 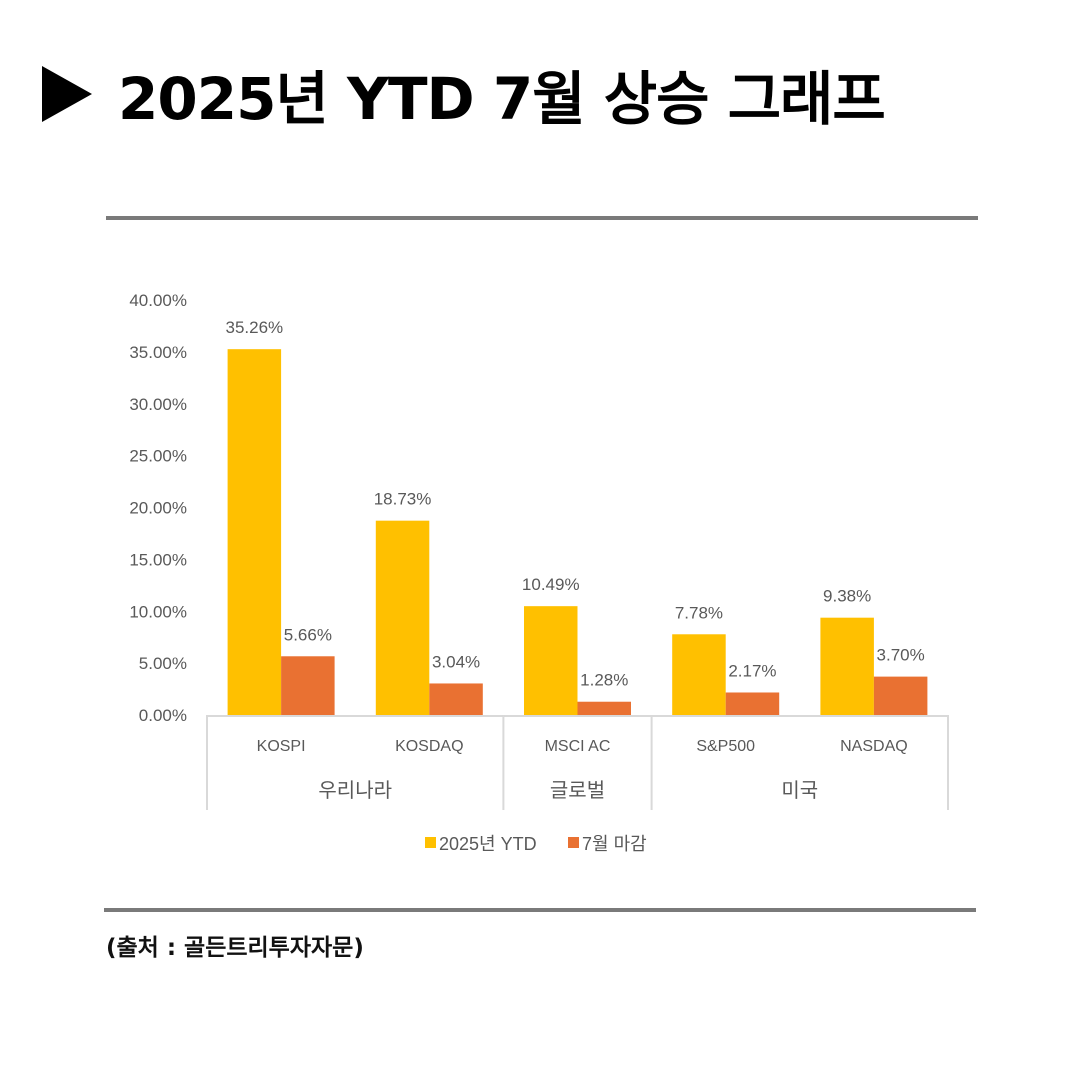 I want to click on y-tick-label: 30.00%, so click(x=158, y=404).